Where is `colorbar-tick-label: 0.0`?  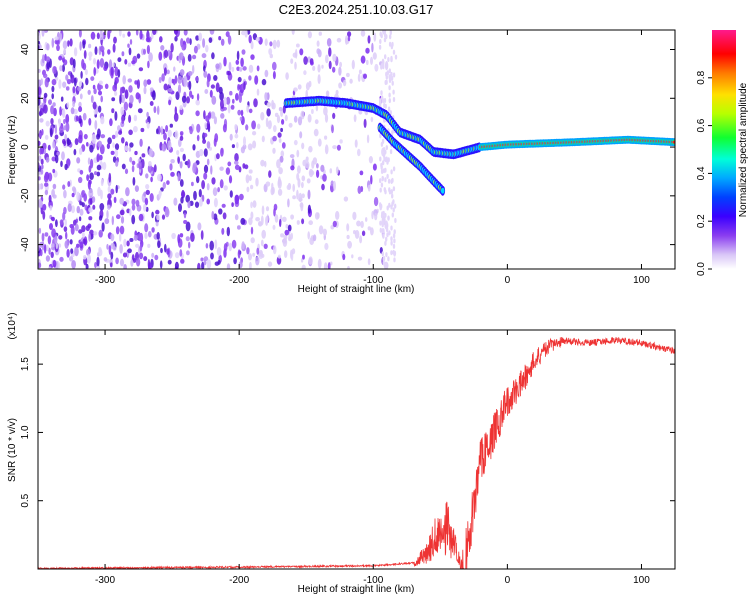
colorbar-tick-label: 0.0 is located at coordinates (701, 269).